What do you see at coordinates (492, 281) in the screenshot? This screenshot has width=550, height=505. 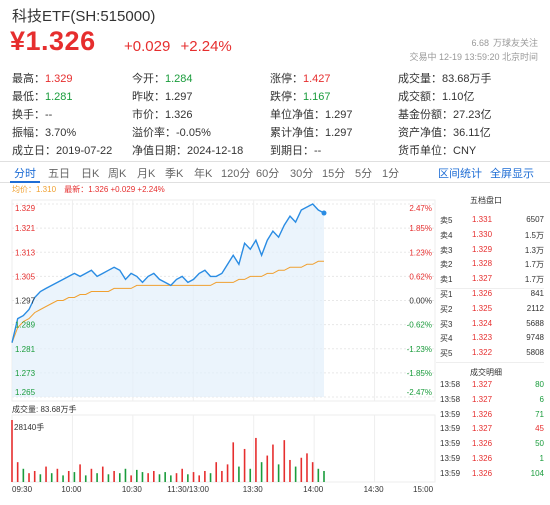 I see `order-book-row: 卖1 1.327 1.7万` at bounding box center [492, 281].